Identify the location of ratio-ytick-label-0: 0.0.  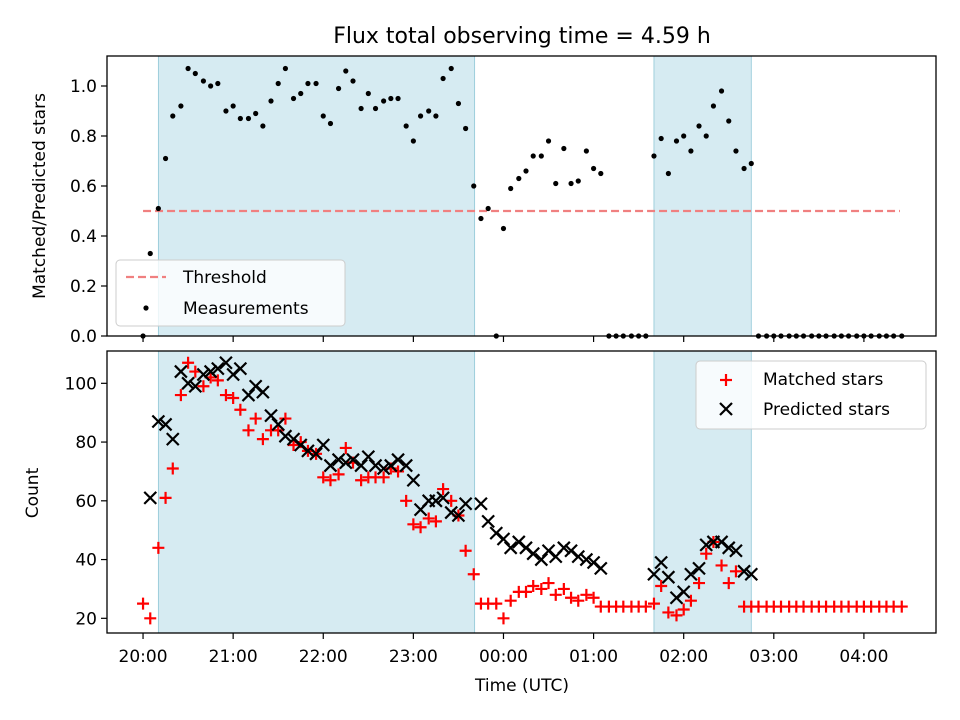
(83, 337).